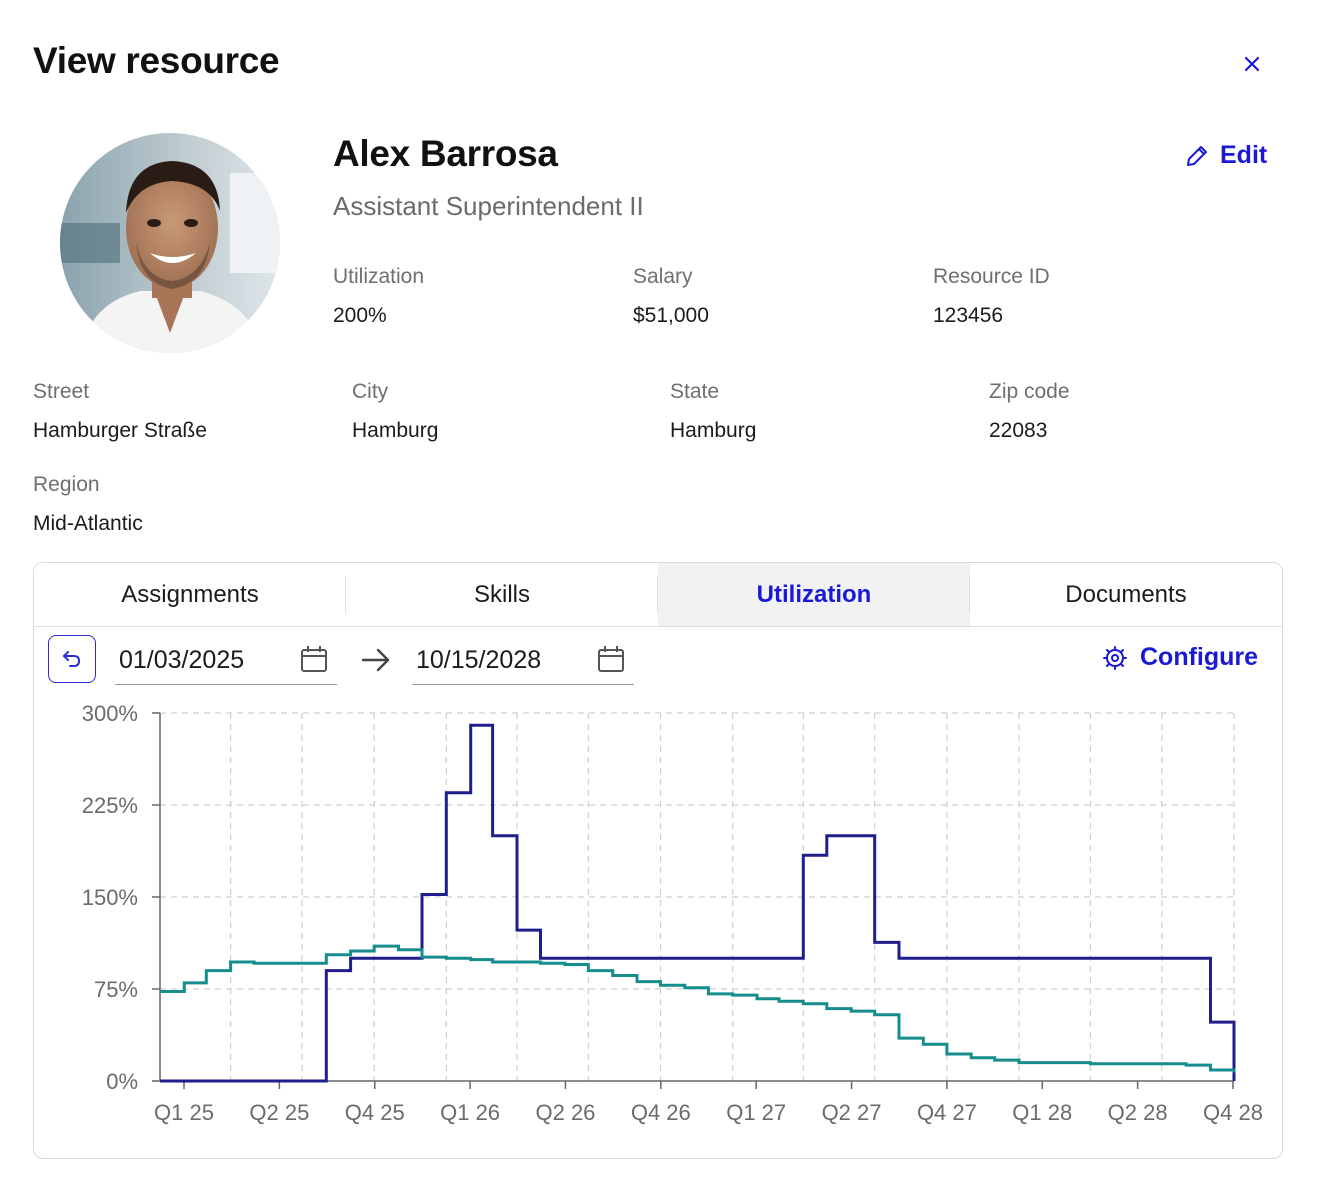 The width and height of the screenshot is (1317, 1192). What do you see at coordinates (184, 1112) in the screenshot?
I see `x-tick-label: Q1 25` at bounding box center [184, 1112].